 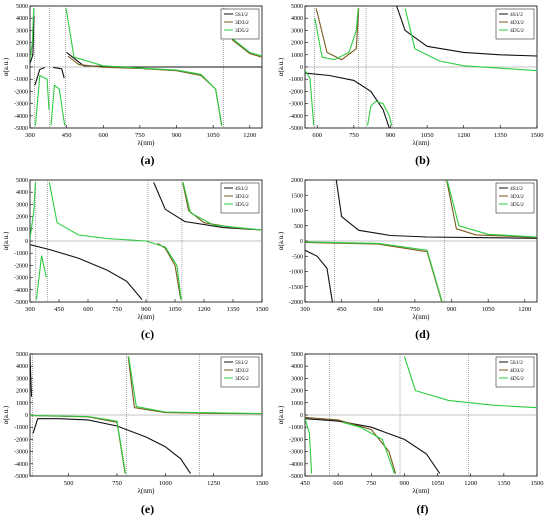 I want to click on x-tick-label: 1050, so click(x=427, y=135).